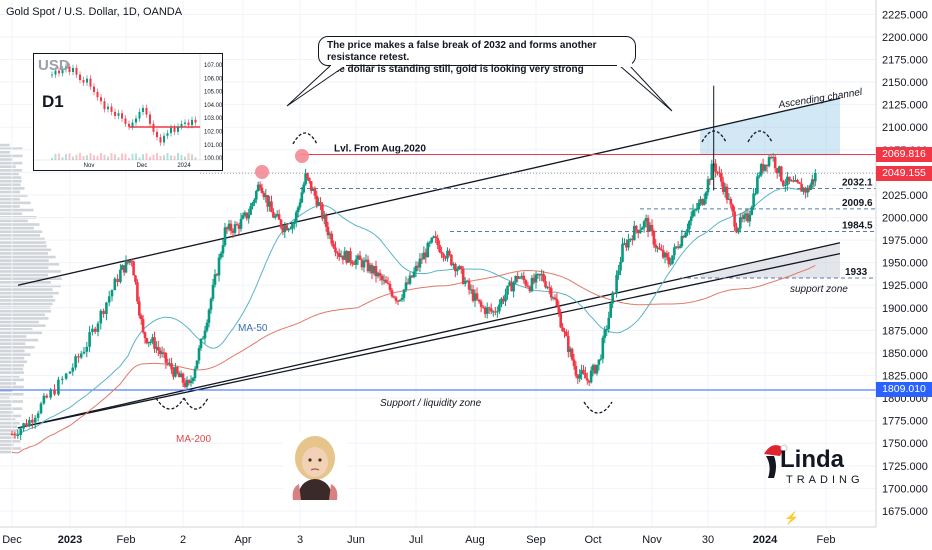 The image size is (932, 550). Describe the element at coordinates (416, 540) in the screenshot. I see `x-tick-label: Jul` at that location.